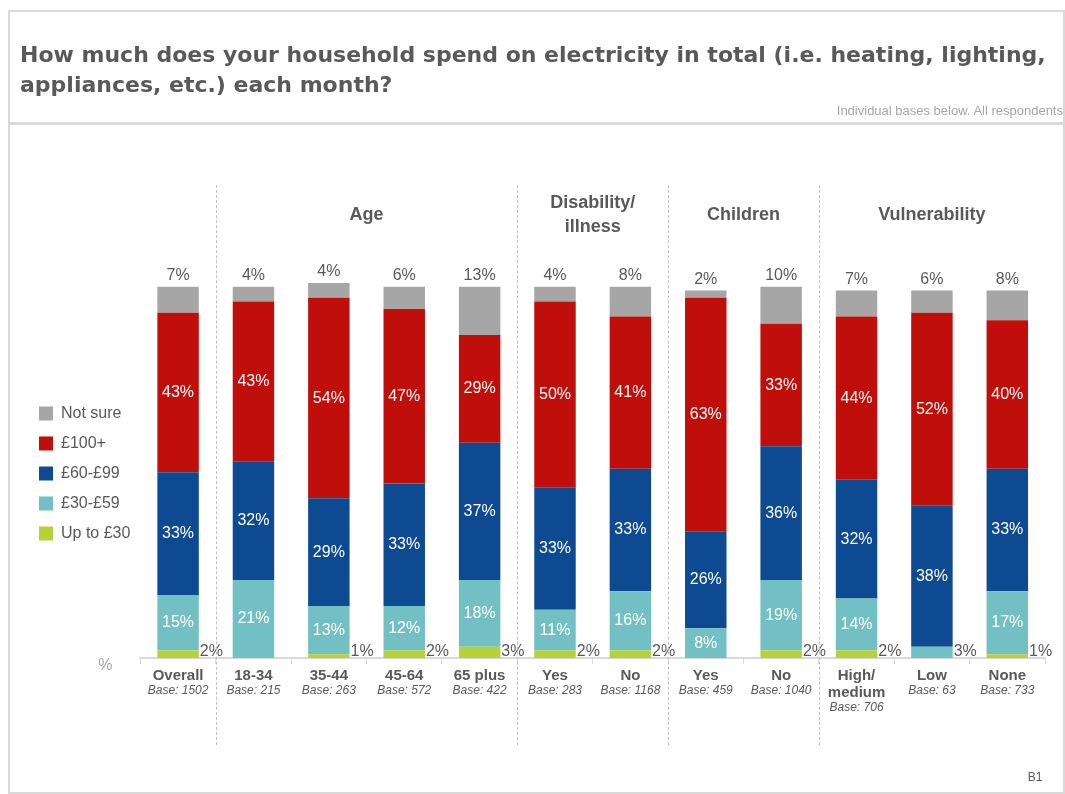 This screenshot has width=1065, height=794. What do you see at coordinates (96, 532) in the screenshot?
I see `legend-label: Up to £30` at bounding box center [96, 532].